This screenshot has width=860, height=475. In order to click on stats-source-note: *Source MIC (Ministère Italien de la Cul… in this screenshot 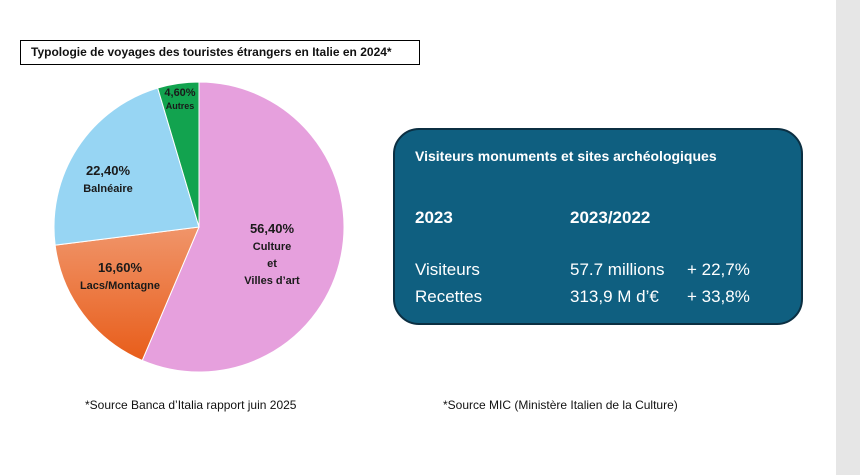, I will do `click(560, 405)`.